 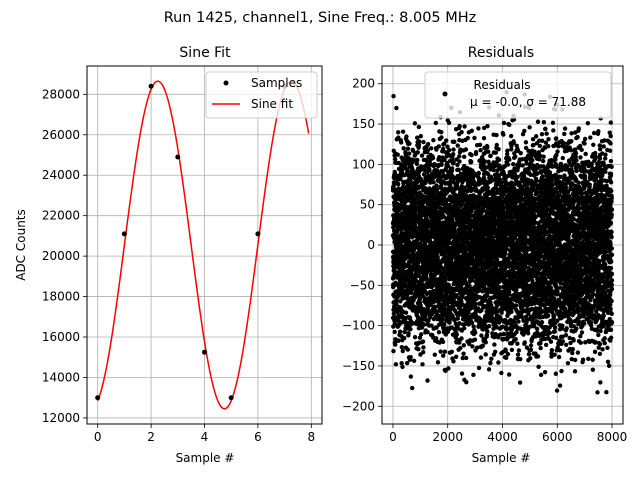 I want to click on sine-fit-y-tick-label: 20000, so click(x=61, y=256).